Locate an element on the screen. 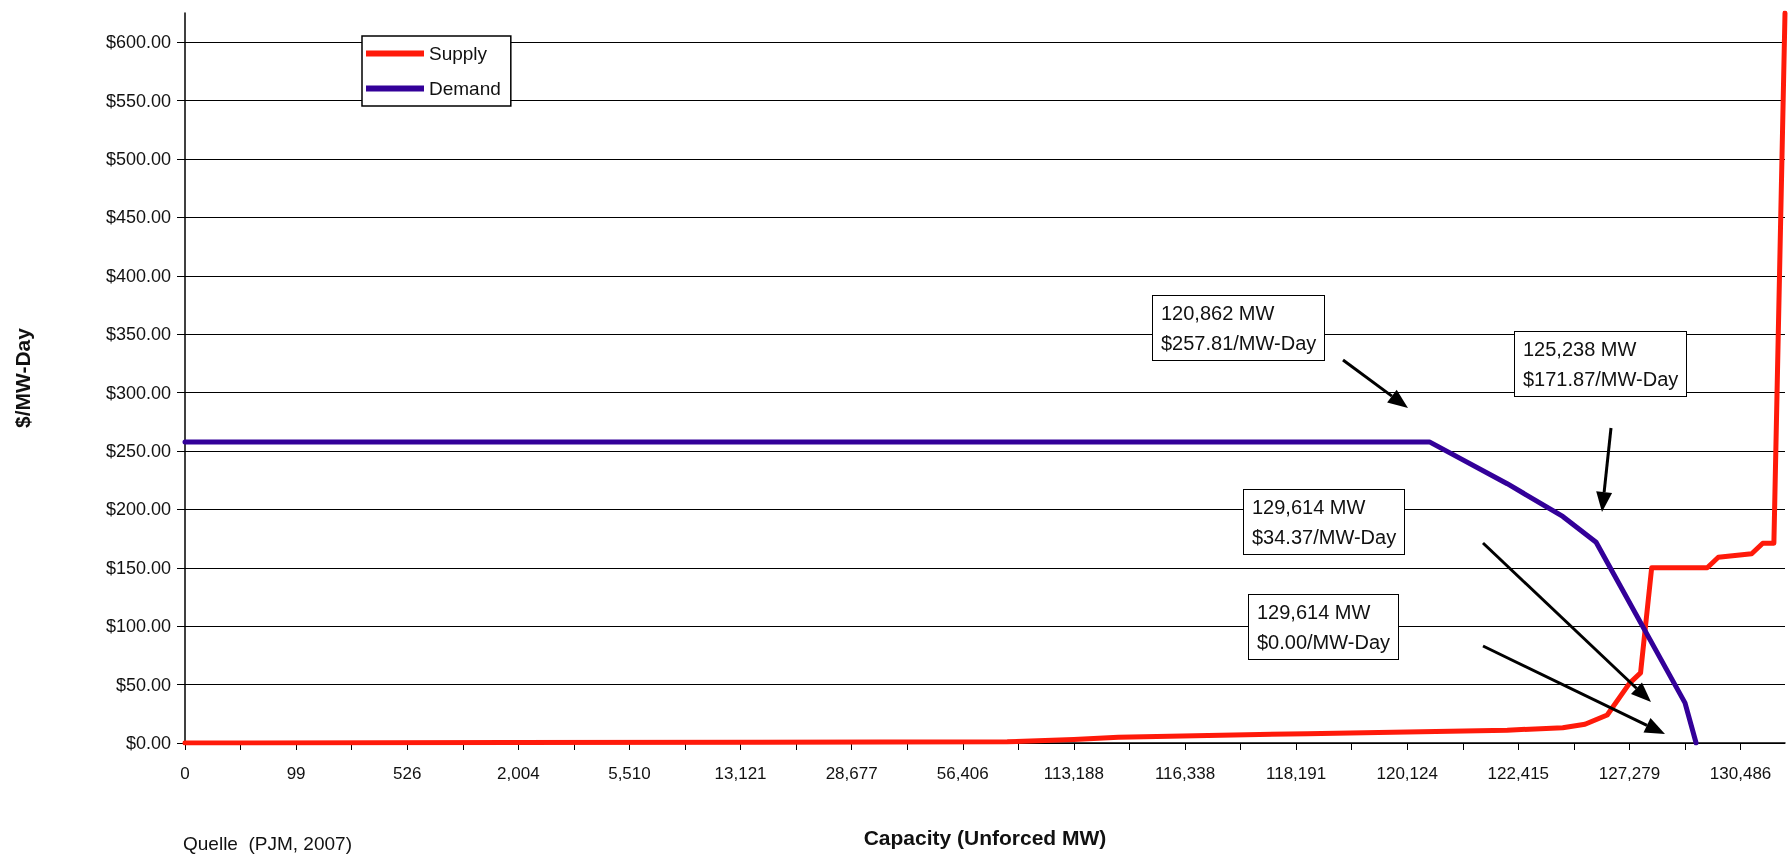 This screenshot has height=860, width=1792. y-tick-label: $500.00 is located at coordinates (138, 159).